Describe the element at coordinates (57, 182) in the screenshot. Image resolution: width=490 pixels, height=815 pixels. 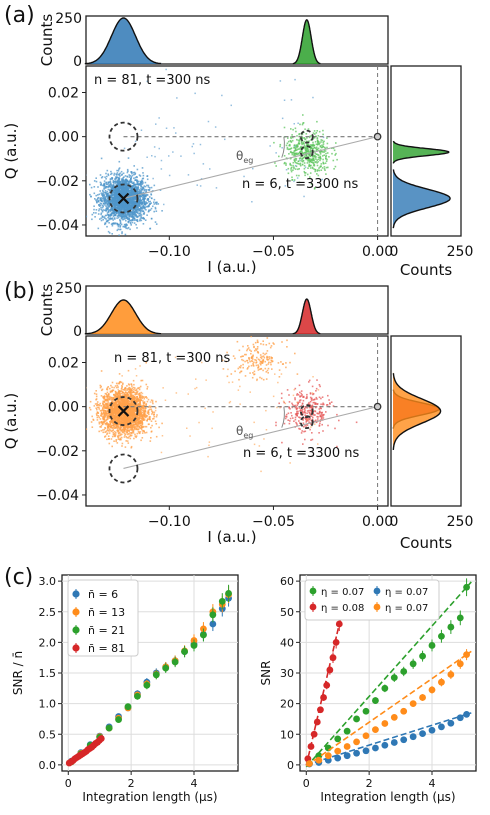
I see `y-tick-label: −0.02` at that location.